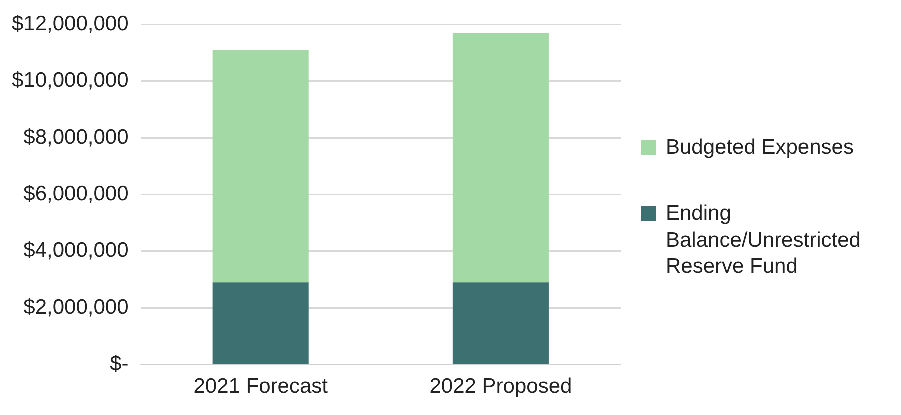  What do you see at coordinates (119, 364) in the screenshot?
I see `y-tick-label: $-` at bounding box center [119, 364].